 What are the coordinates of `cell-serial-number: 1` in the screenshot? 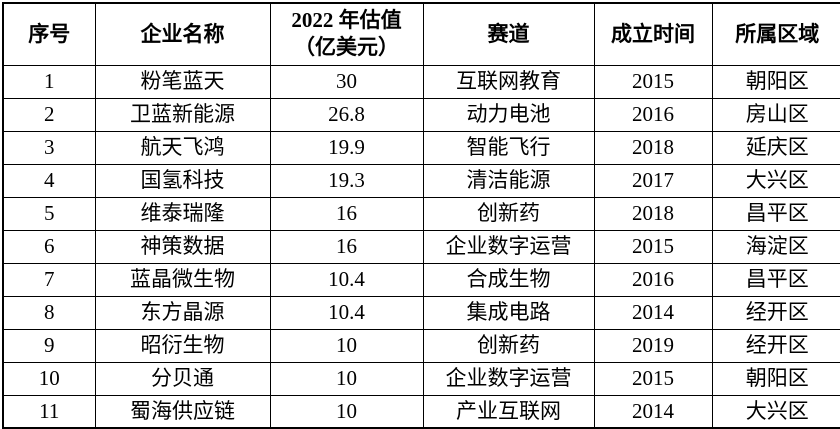 It's located at (49, 81).